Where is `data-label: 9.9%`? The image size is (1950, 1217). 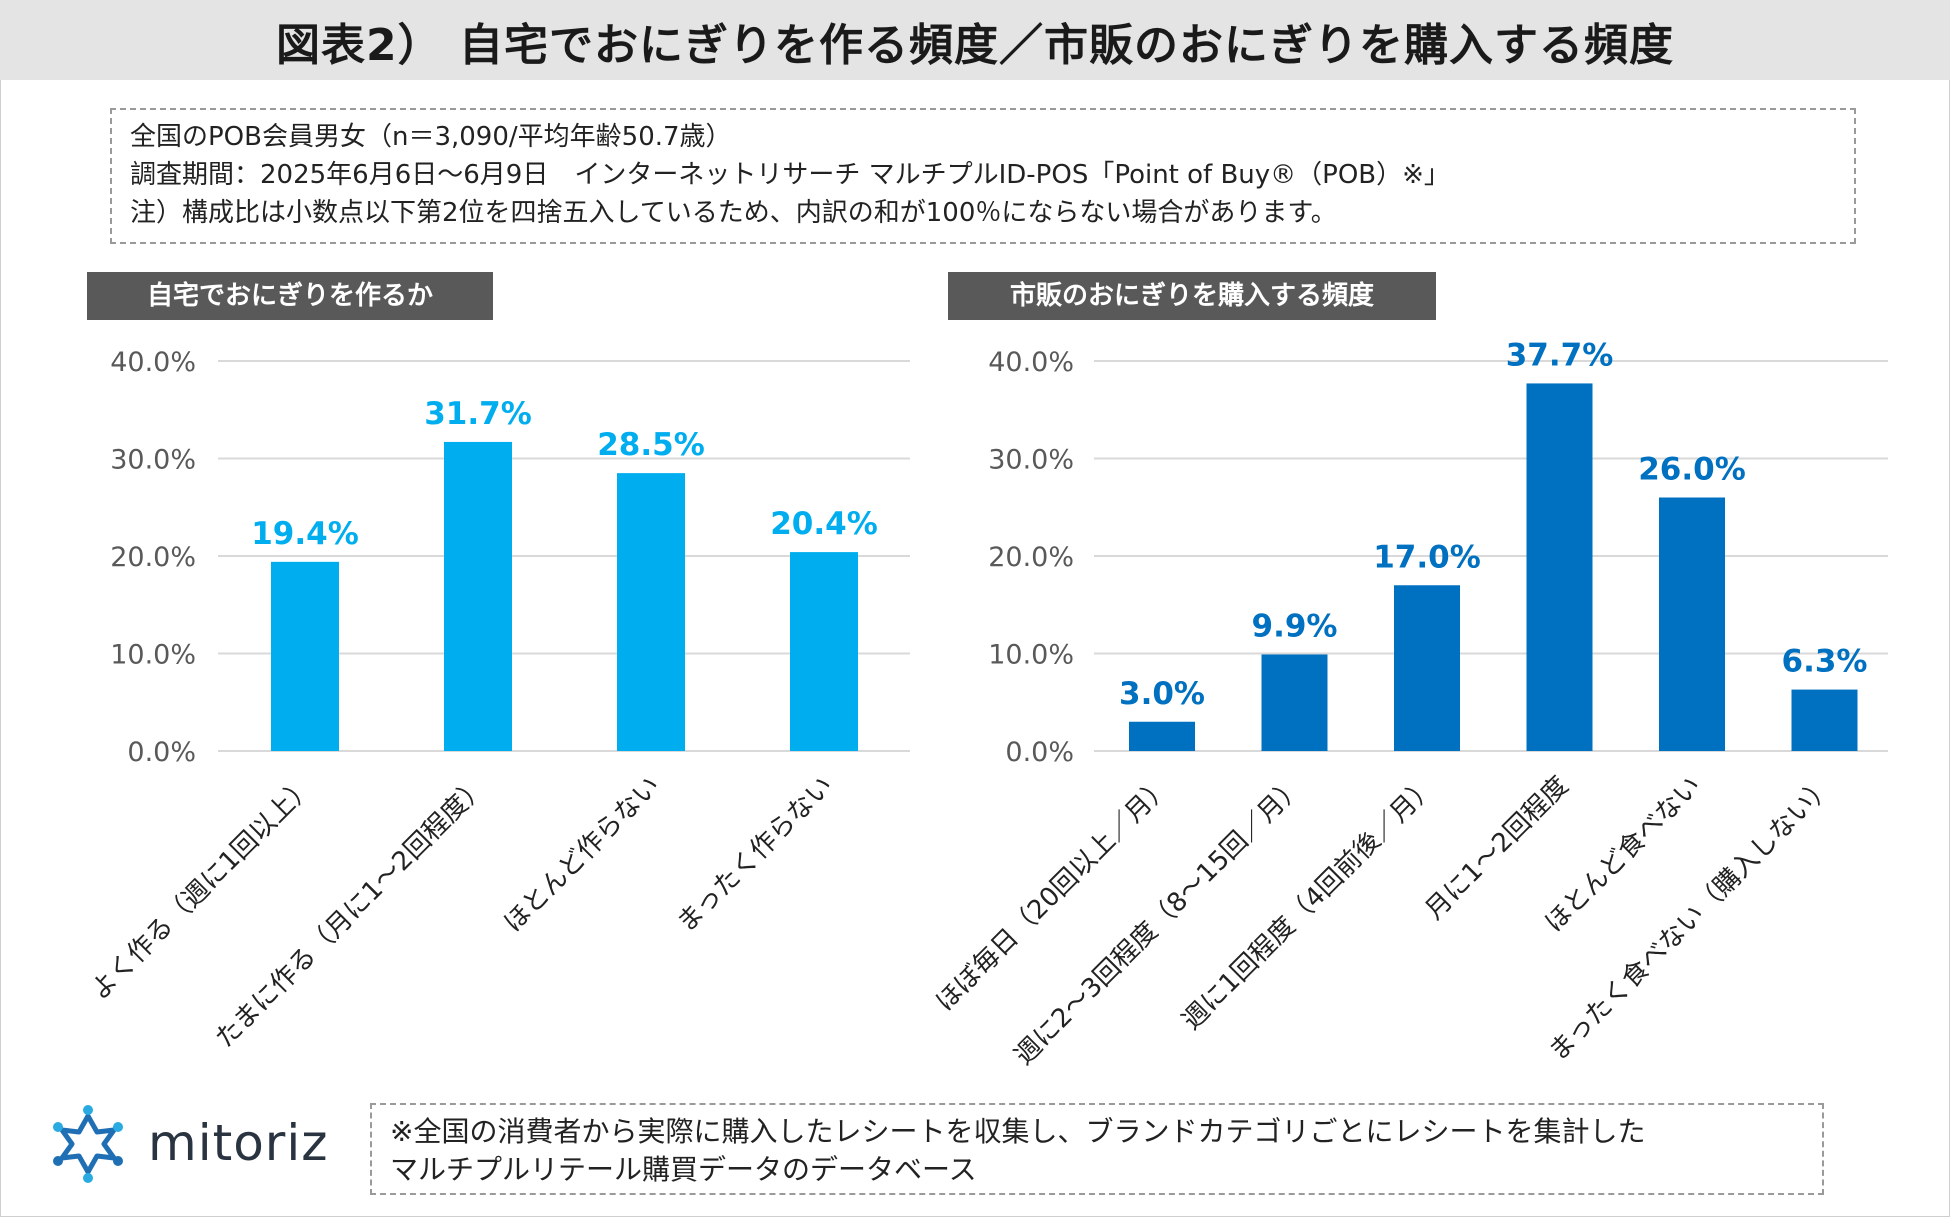 data-label: 9.9% is located at coordinates (1295, 626).